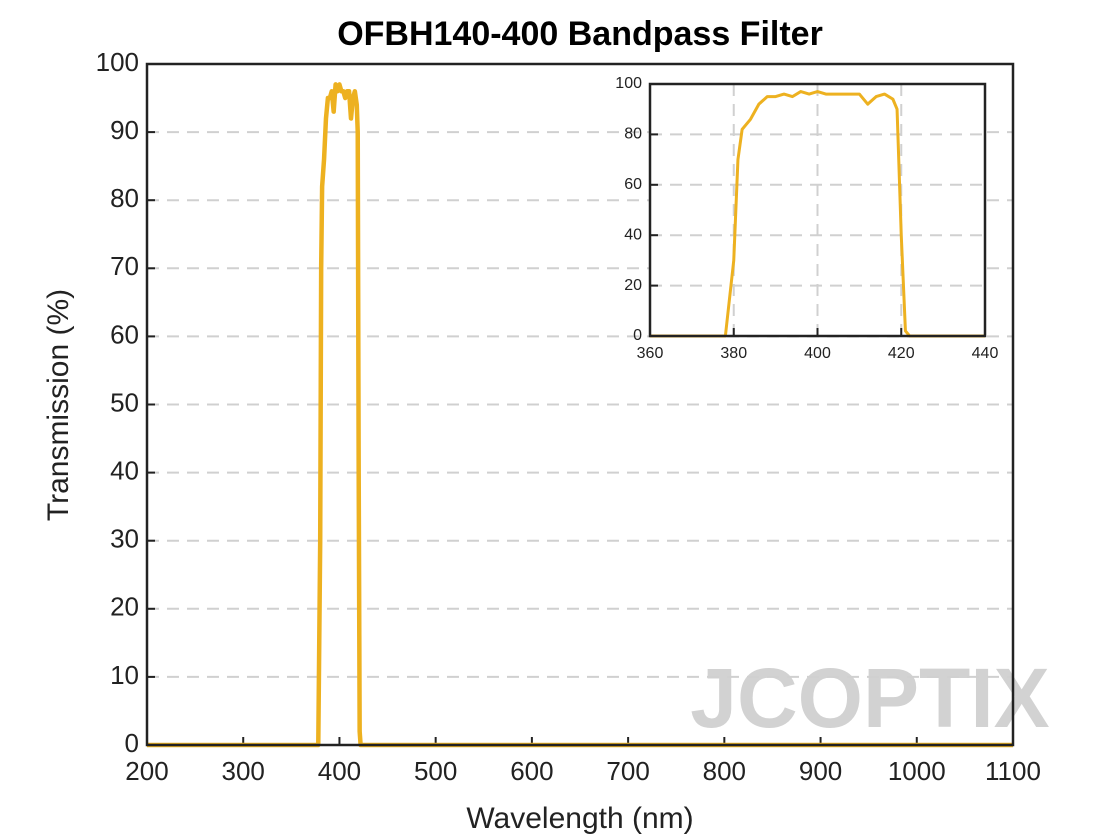 This screenshot has height=840, width=1120. What do you see at coordinates (650, 353) in the screenshot?
I see `x-tick-label: 360` at bounding box center [650, 353].